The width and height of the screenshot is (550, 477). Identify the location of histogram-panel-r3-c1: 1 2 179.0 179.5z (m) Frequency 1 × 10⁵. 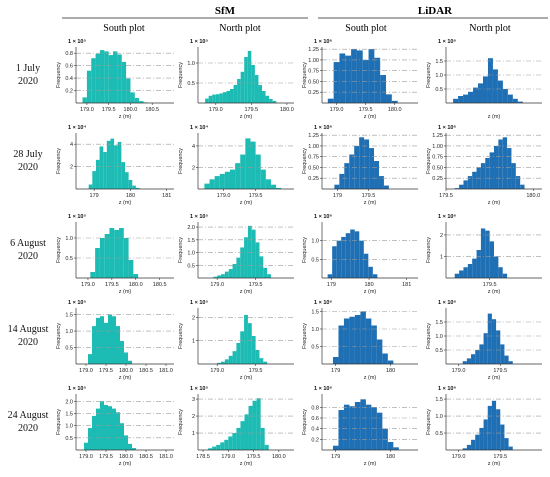
(236, 340).